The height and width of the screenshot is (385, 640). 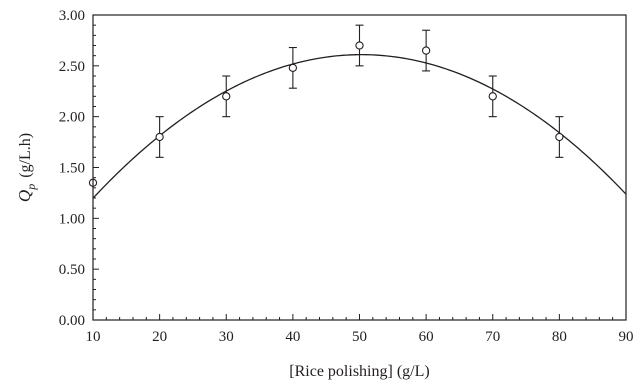 I want to click on x-tick-label: 30, so click(x=226, y=337).